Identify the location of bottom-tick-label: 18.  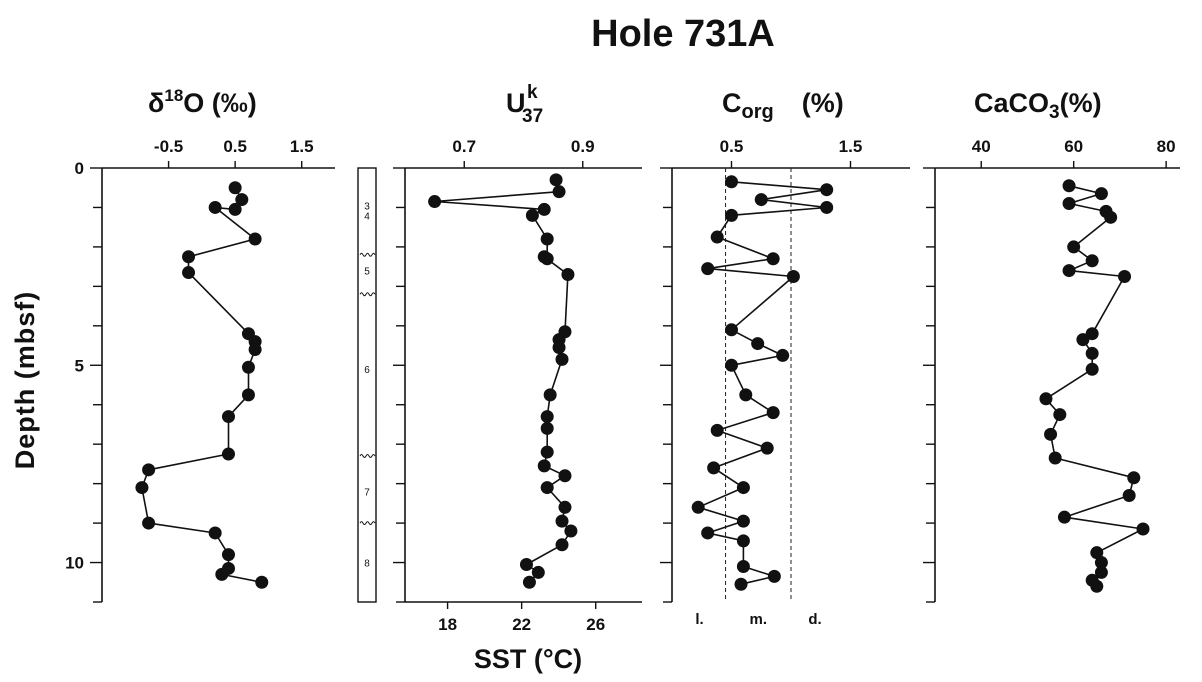
(447, 624).